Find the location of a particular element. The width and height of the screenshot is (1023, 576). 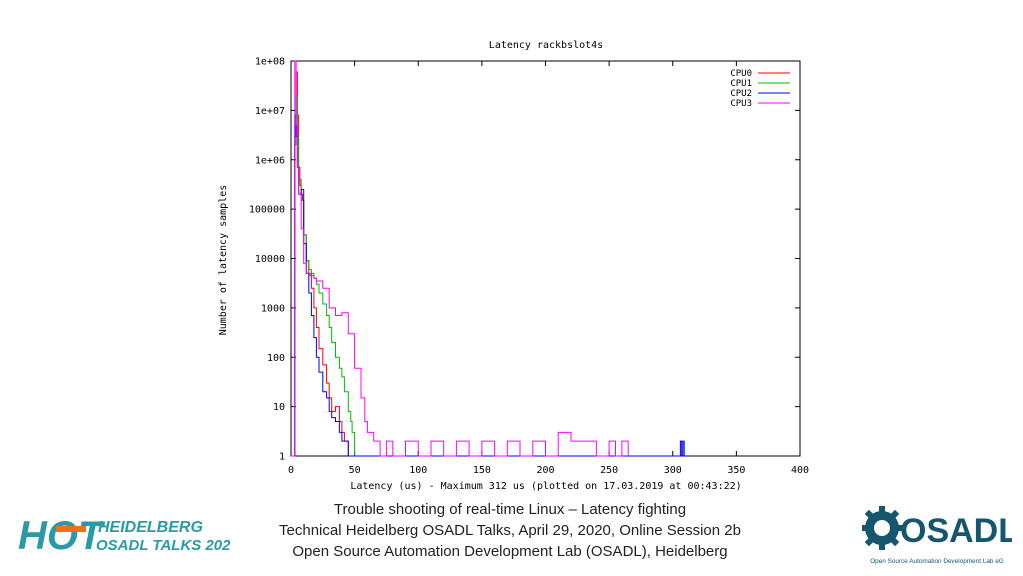

y-tick-label: 100 is located at coordinates (276, 358).